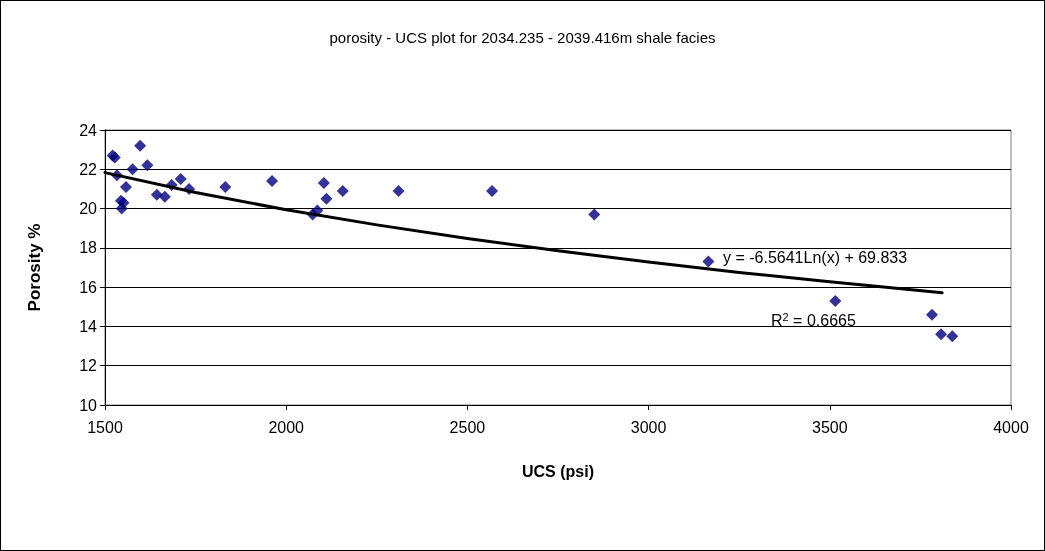  I want to click on x-axis-title: UCS (psi), so click(558, 471).